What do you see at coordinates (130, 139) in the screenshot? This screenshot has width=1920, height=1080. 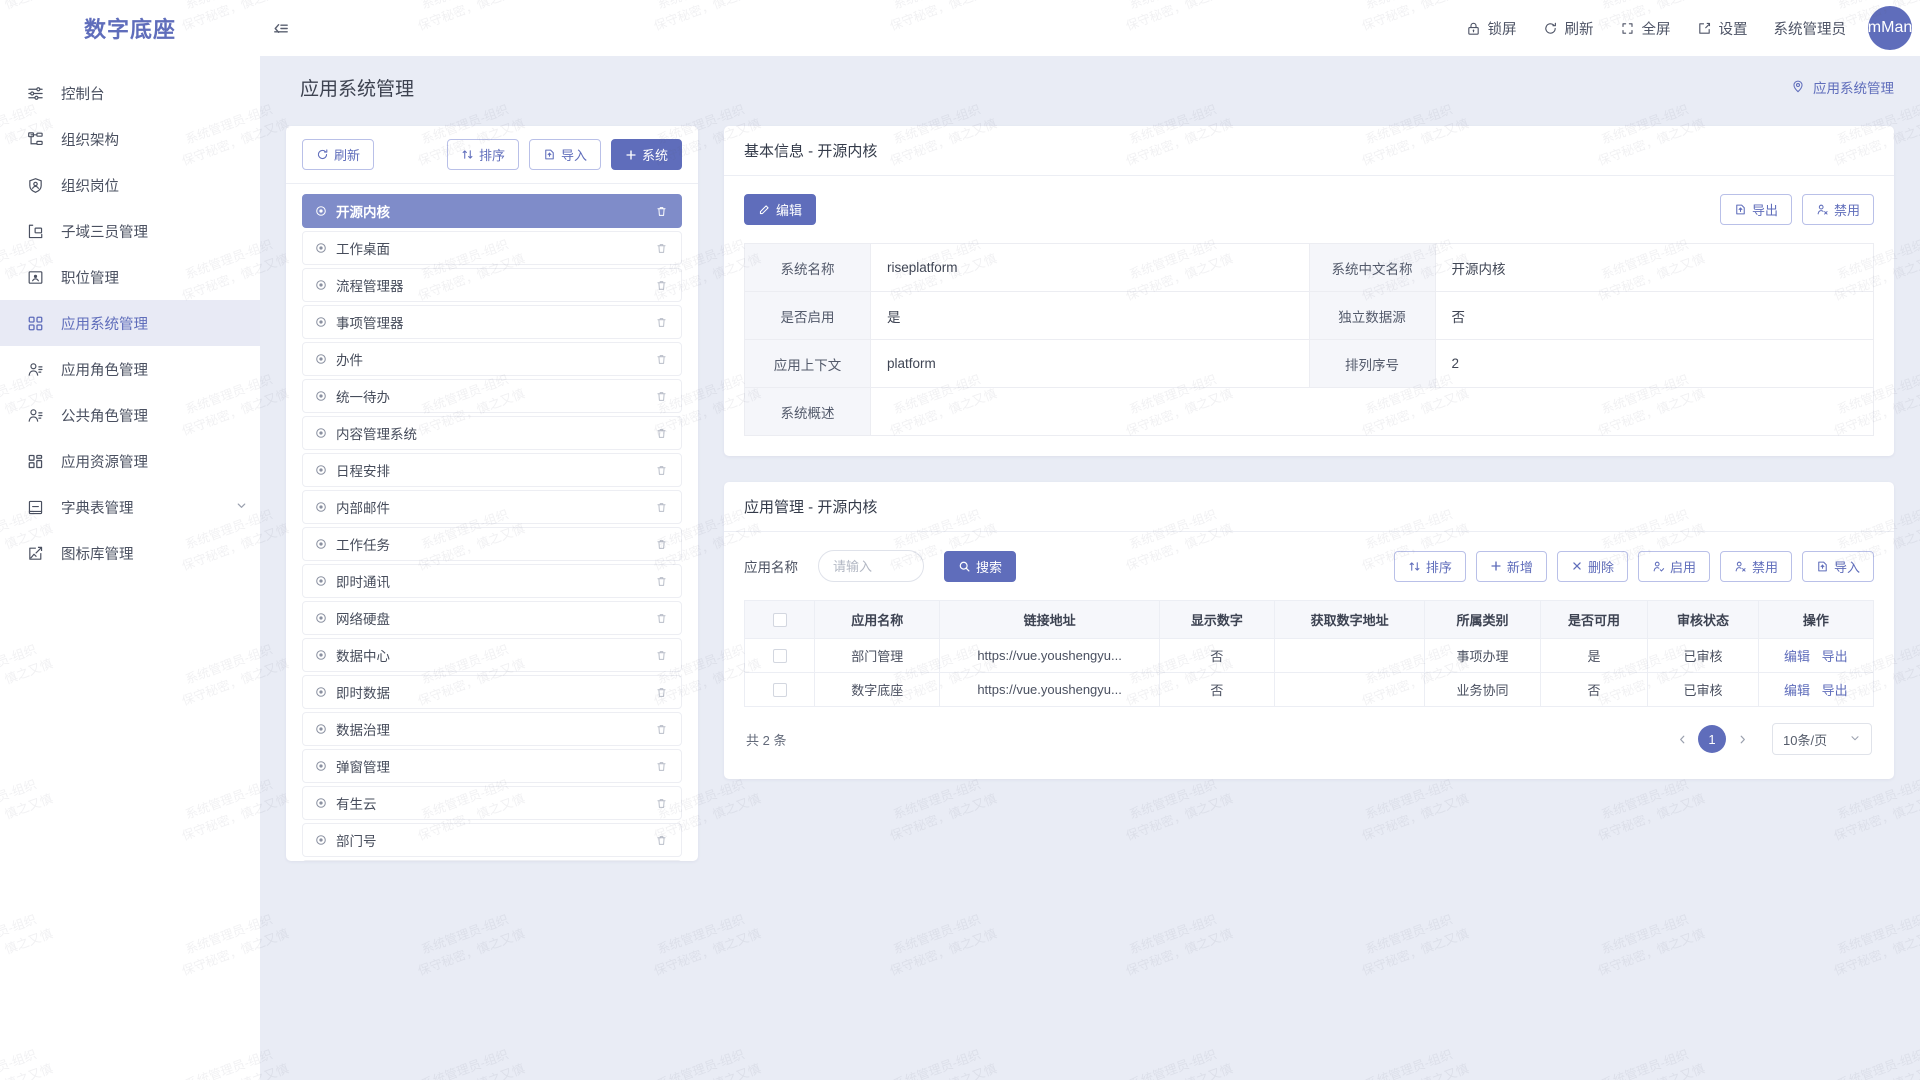 I see `sidebar-item-organization: 组织架构` at bounding box center [130, 139].